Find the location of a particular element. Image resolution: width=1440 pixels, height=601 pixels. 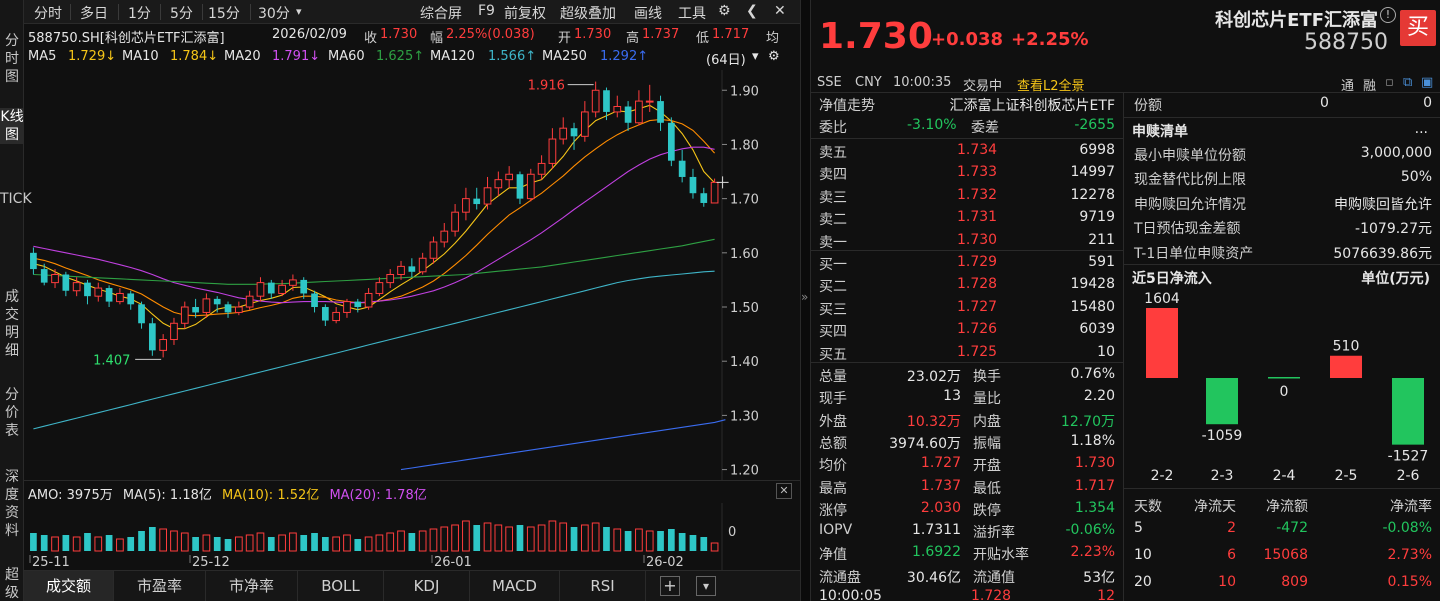

flow-bar: -1059 2-3 is located at coordinates (1222, 431).